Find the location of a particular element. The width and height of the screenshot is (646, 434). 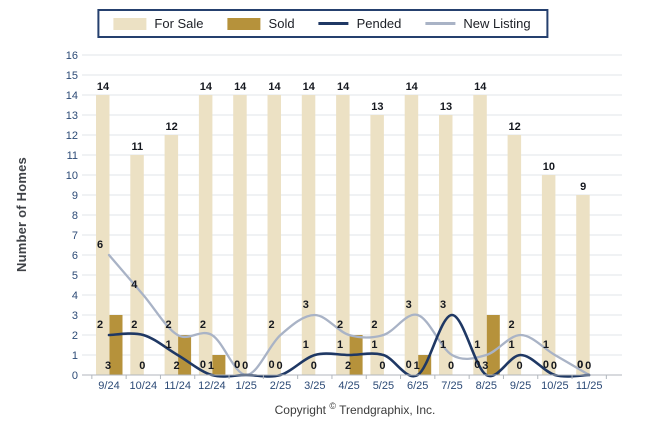

x-tick-label: 1/25 is located at coordinates (245, 386).